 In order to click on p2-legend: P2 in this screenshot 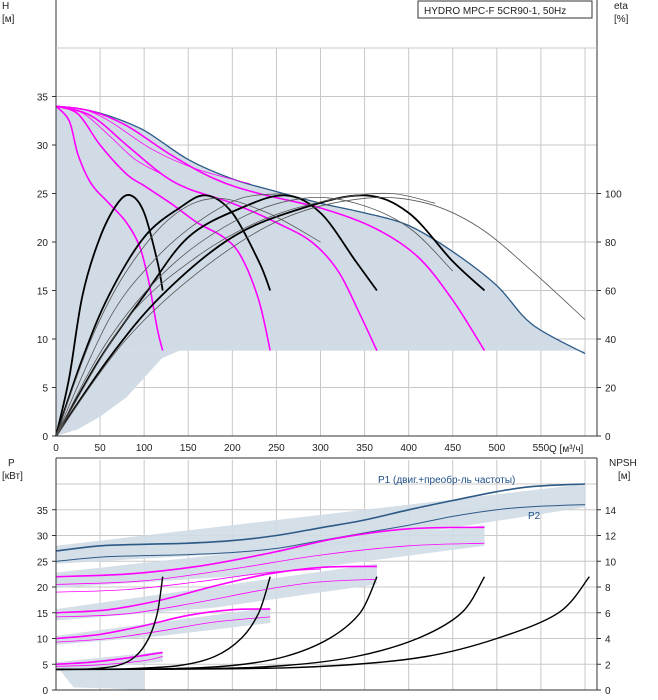, I will do `click(534, 516)`.